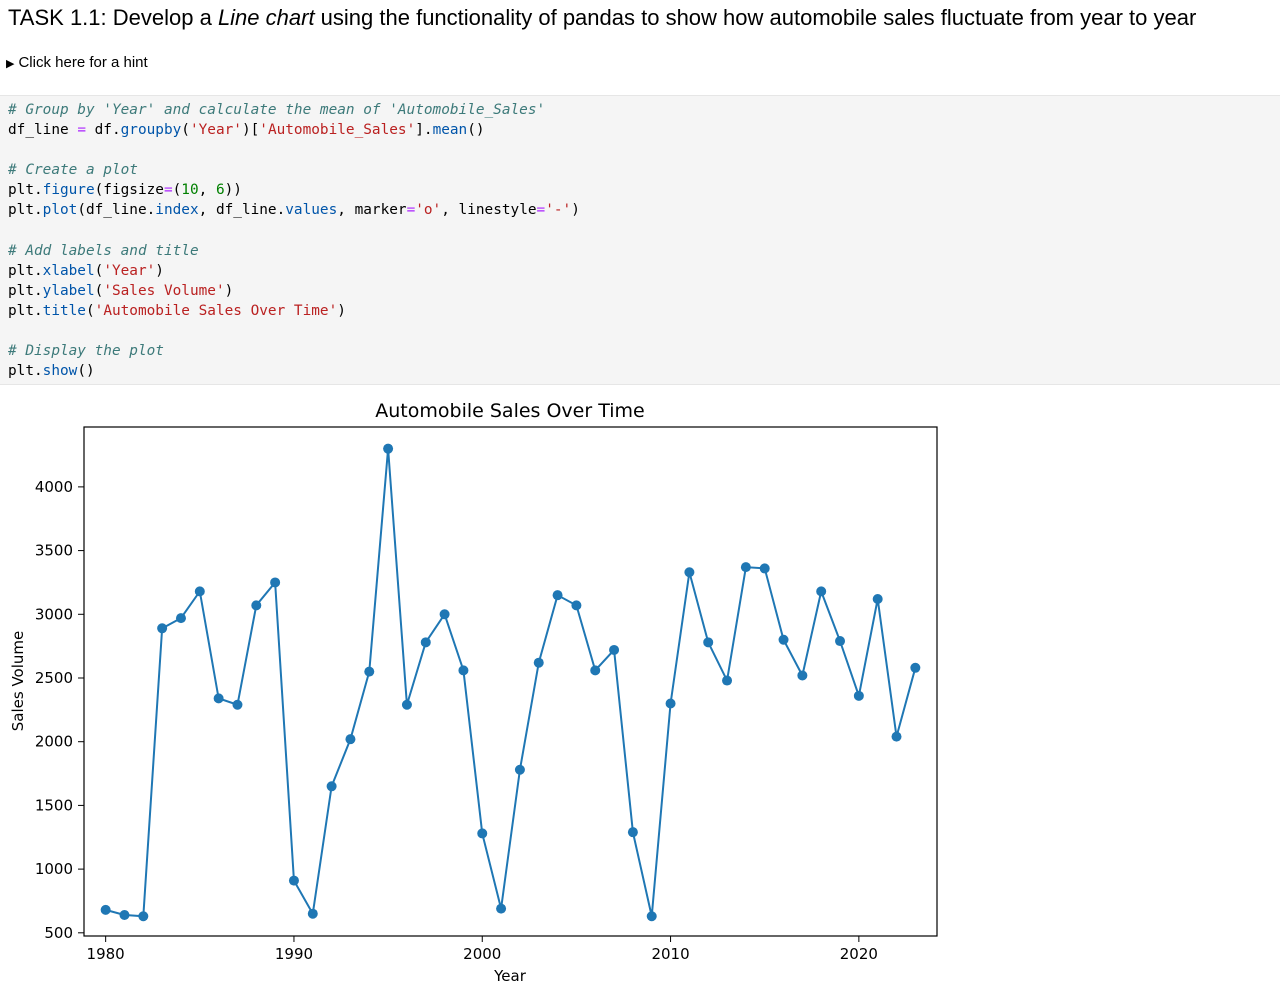  Describe the element at coordinates (164, 290) in the screenshot. I see `code-token: 'Sales Volume'` at that location.